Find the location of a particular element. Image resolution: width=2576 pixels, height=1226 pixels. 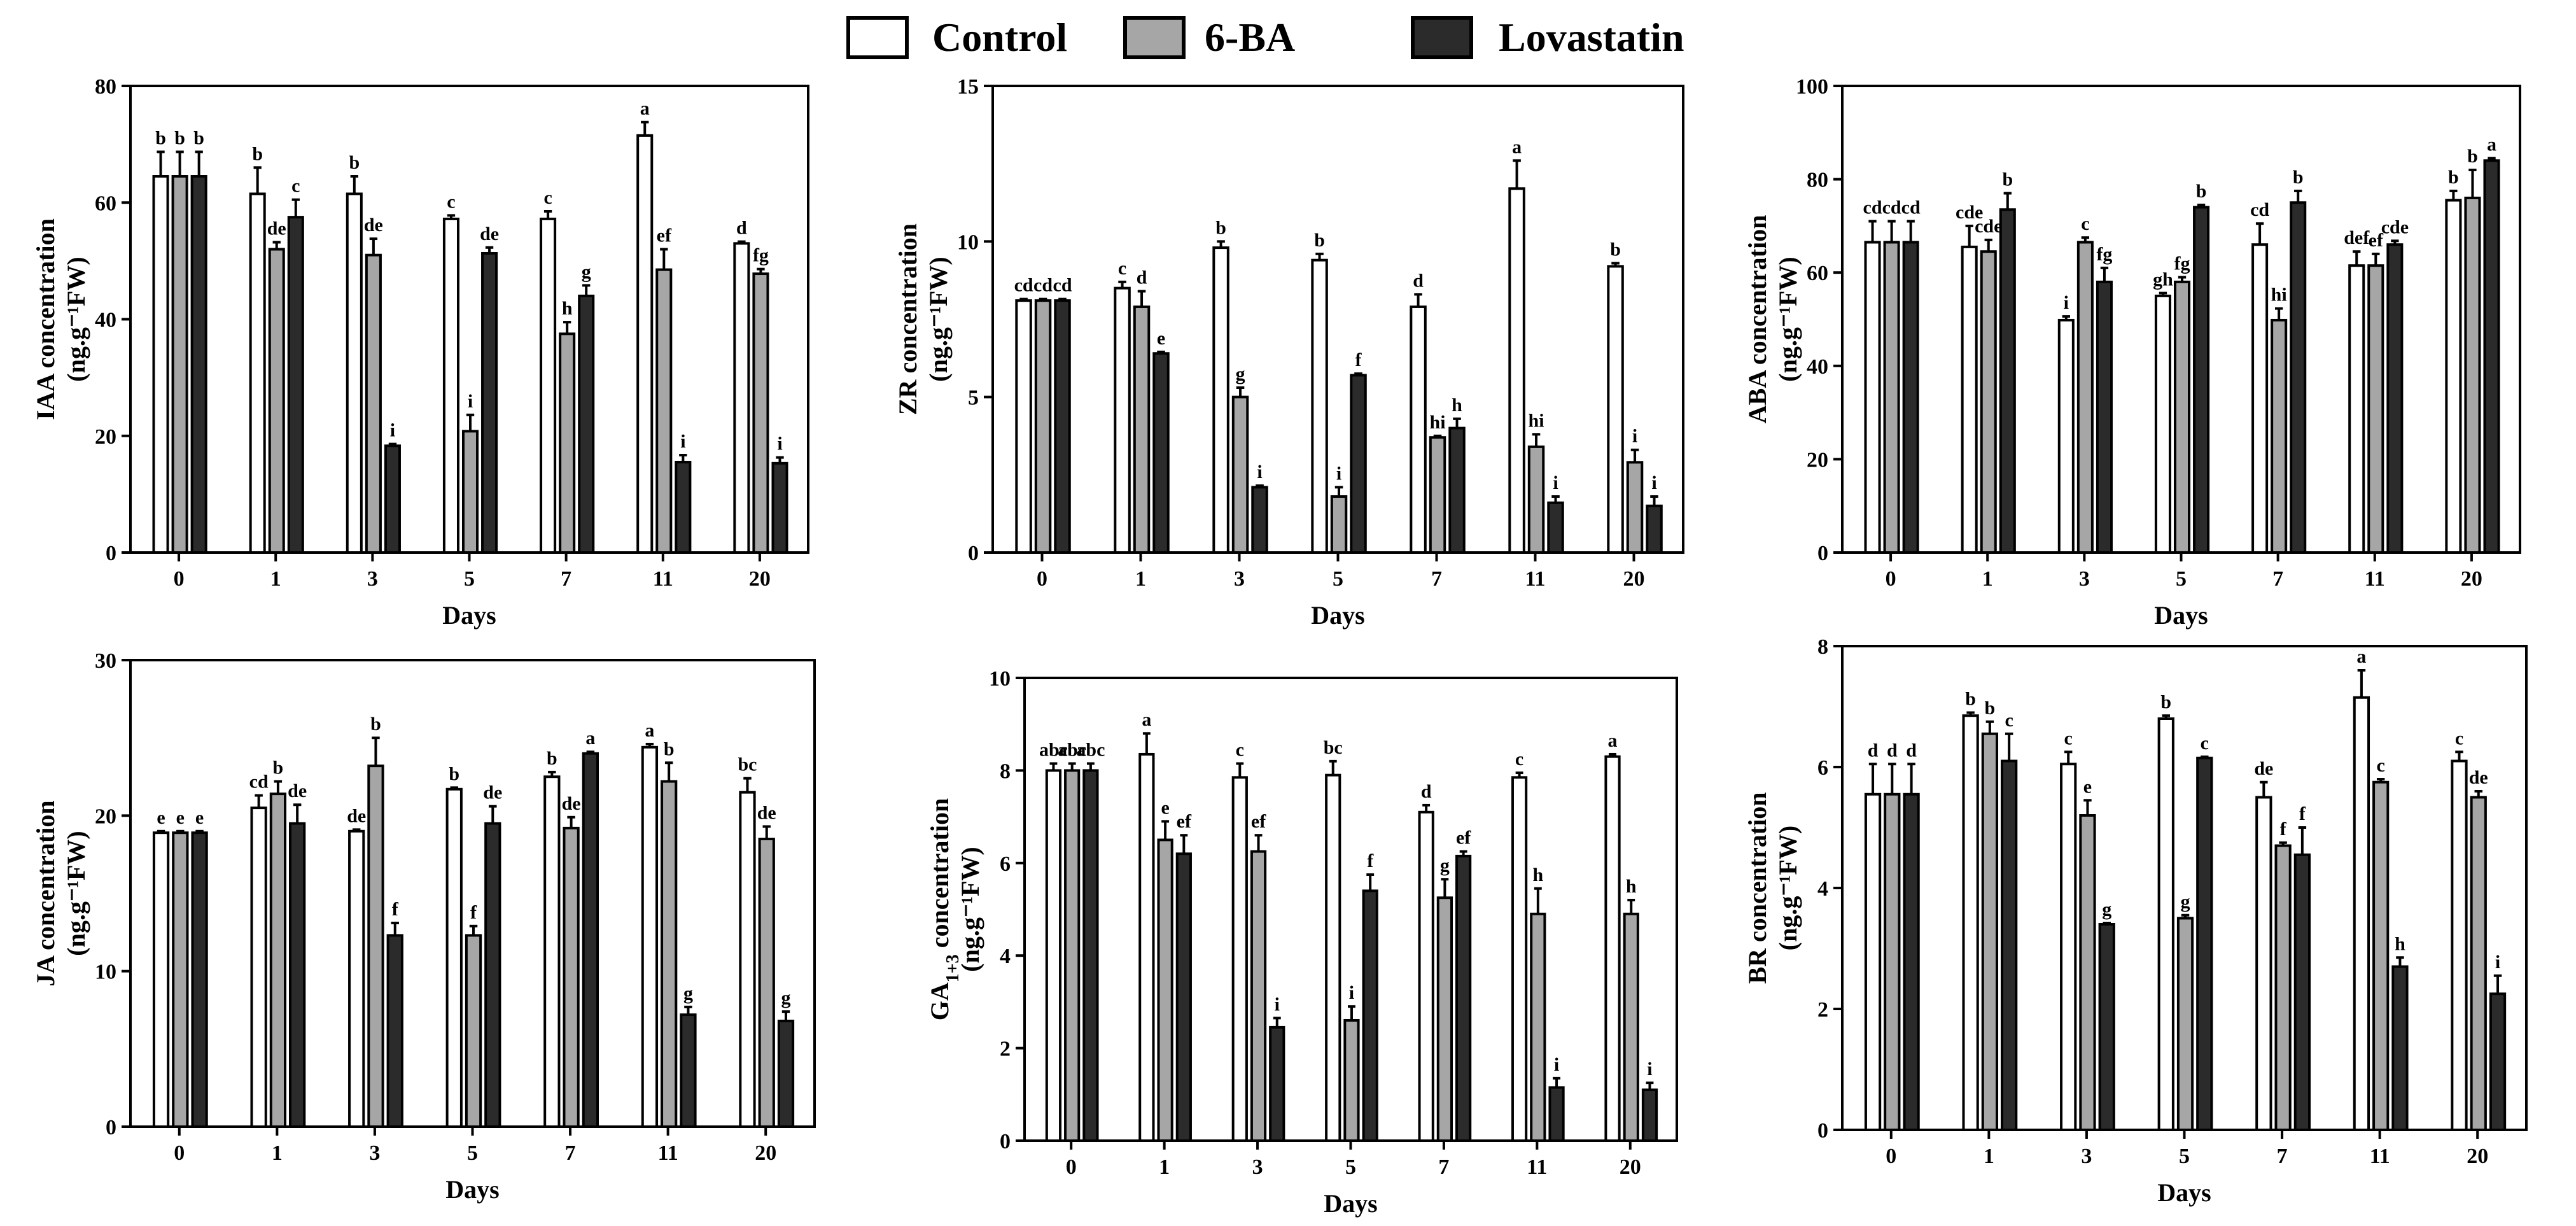

y-tick-label: 40 is located at coordinates (1817, 367).